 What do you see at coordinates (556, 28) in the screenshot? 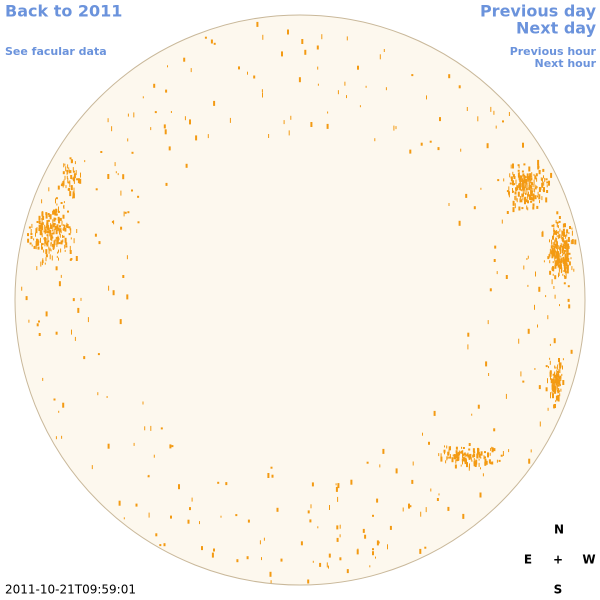
I see `next-day-link: Next day` at bounding box center [556, 28].